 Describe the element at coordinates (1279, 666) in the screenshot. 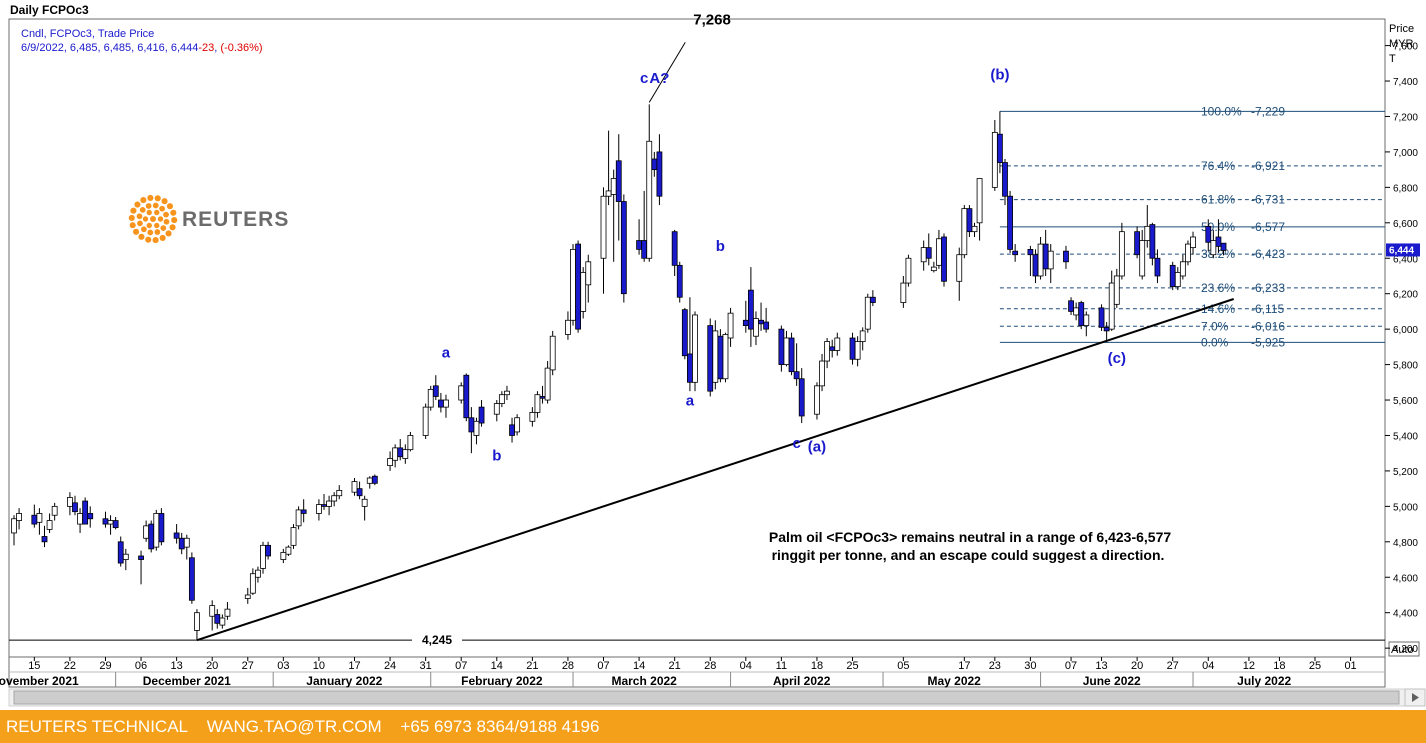

I see `x-tick-label: 18` at that location.